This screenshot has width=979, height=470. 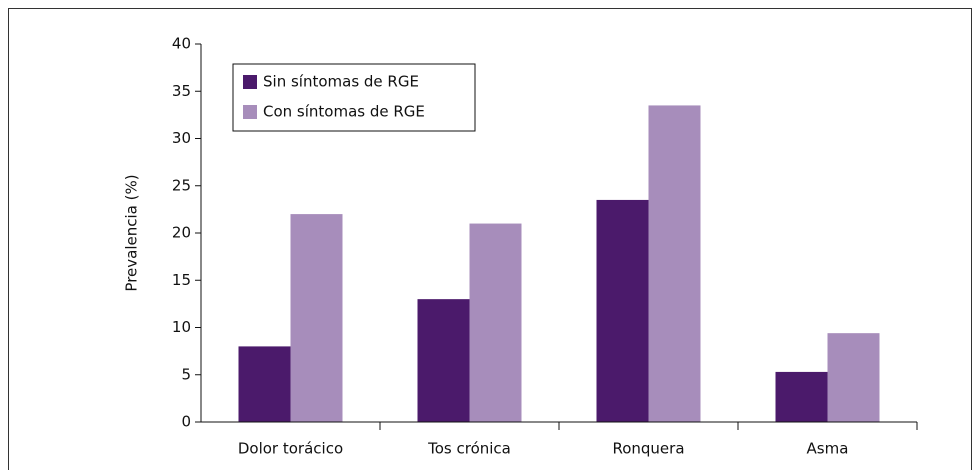 What do you see at coordinates (186, 422) in the screenshot?
I see `y-tick-label: 0` at bounding box center [186, 422].